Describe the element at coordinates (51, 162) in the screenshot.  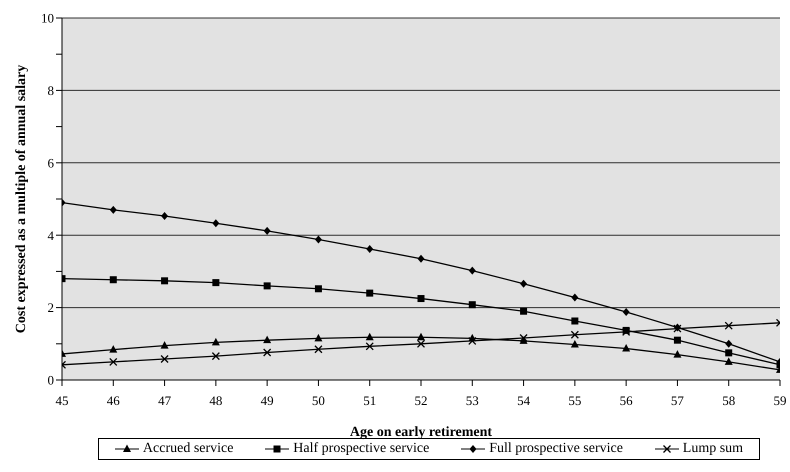
I see `y-tick-label: 6` at that location.